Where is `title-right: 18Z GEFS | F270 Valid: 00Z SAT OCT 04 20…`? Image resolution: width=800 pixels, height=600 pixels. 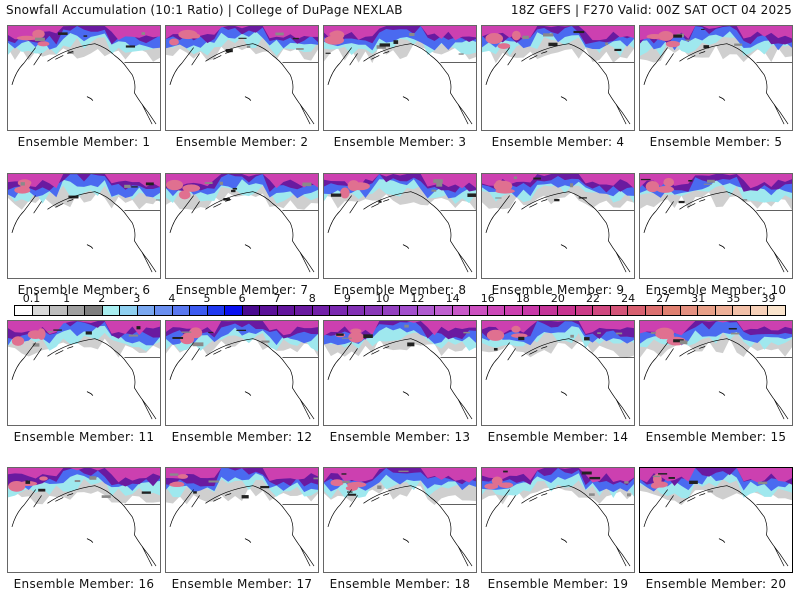 title-right: 18Z GEFS | F270 Valid: 00Z SAT OCT 04 20… is located at coordinates (651, 10).